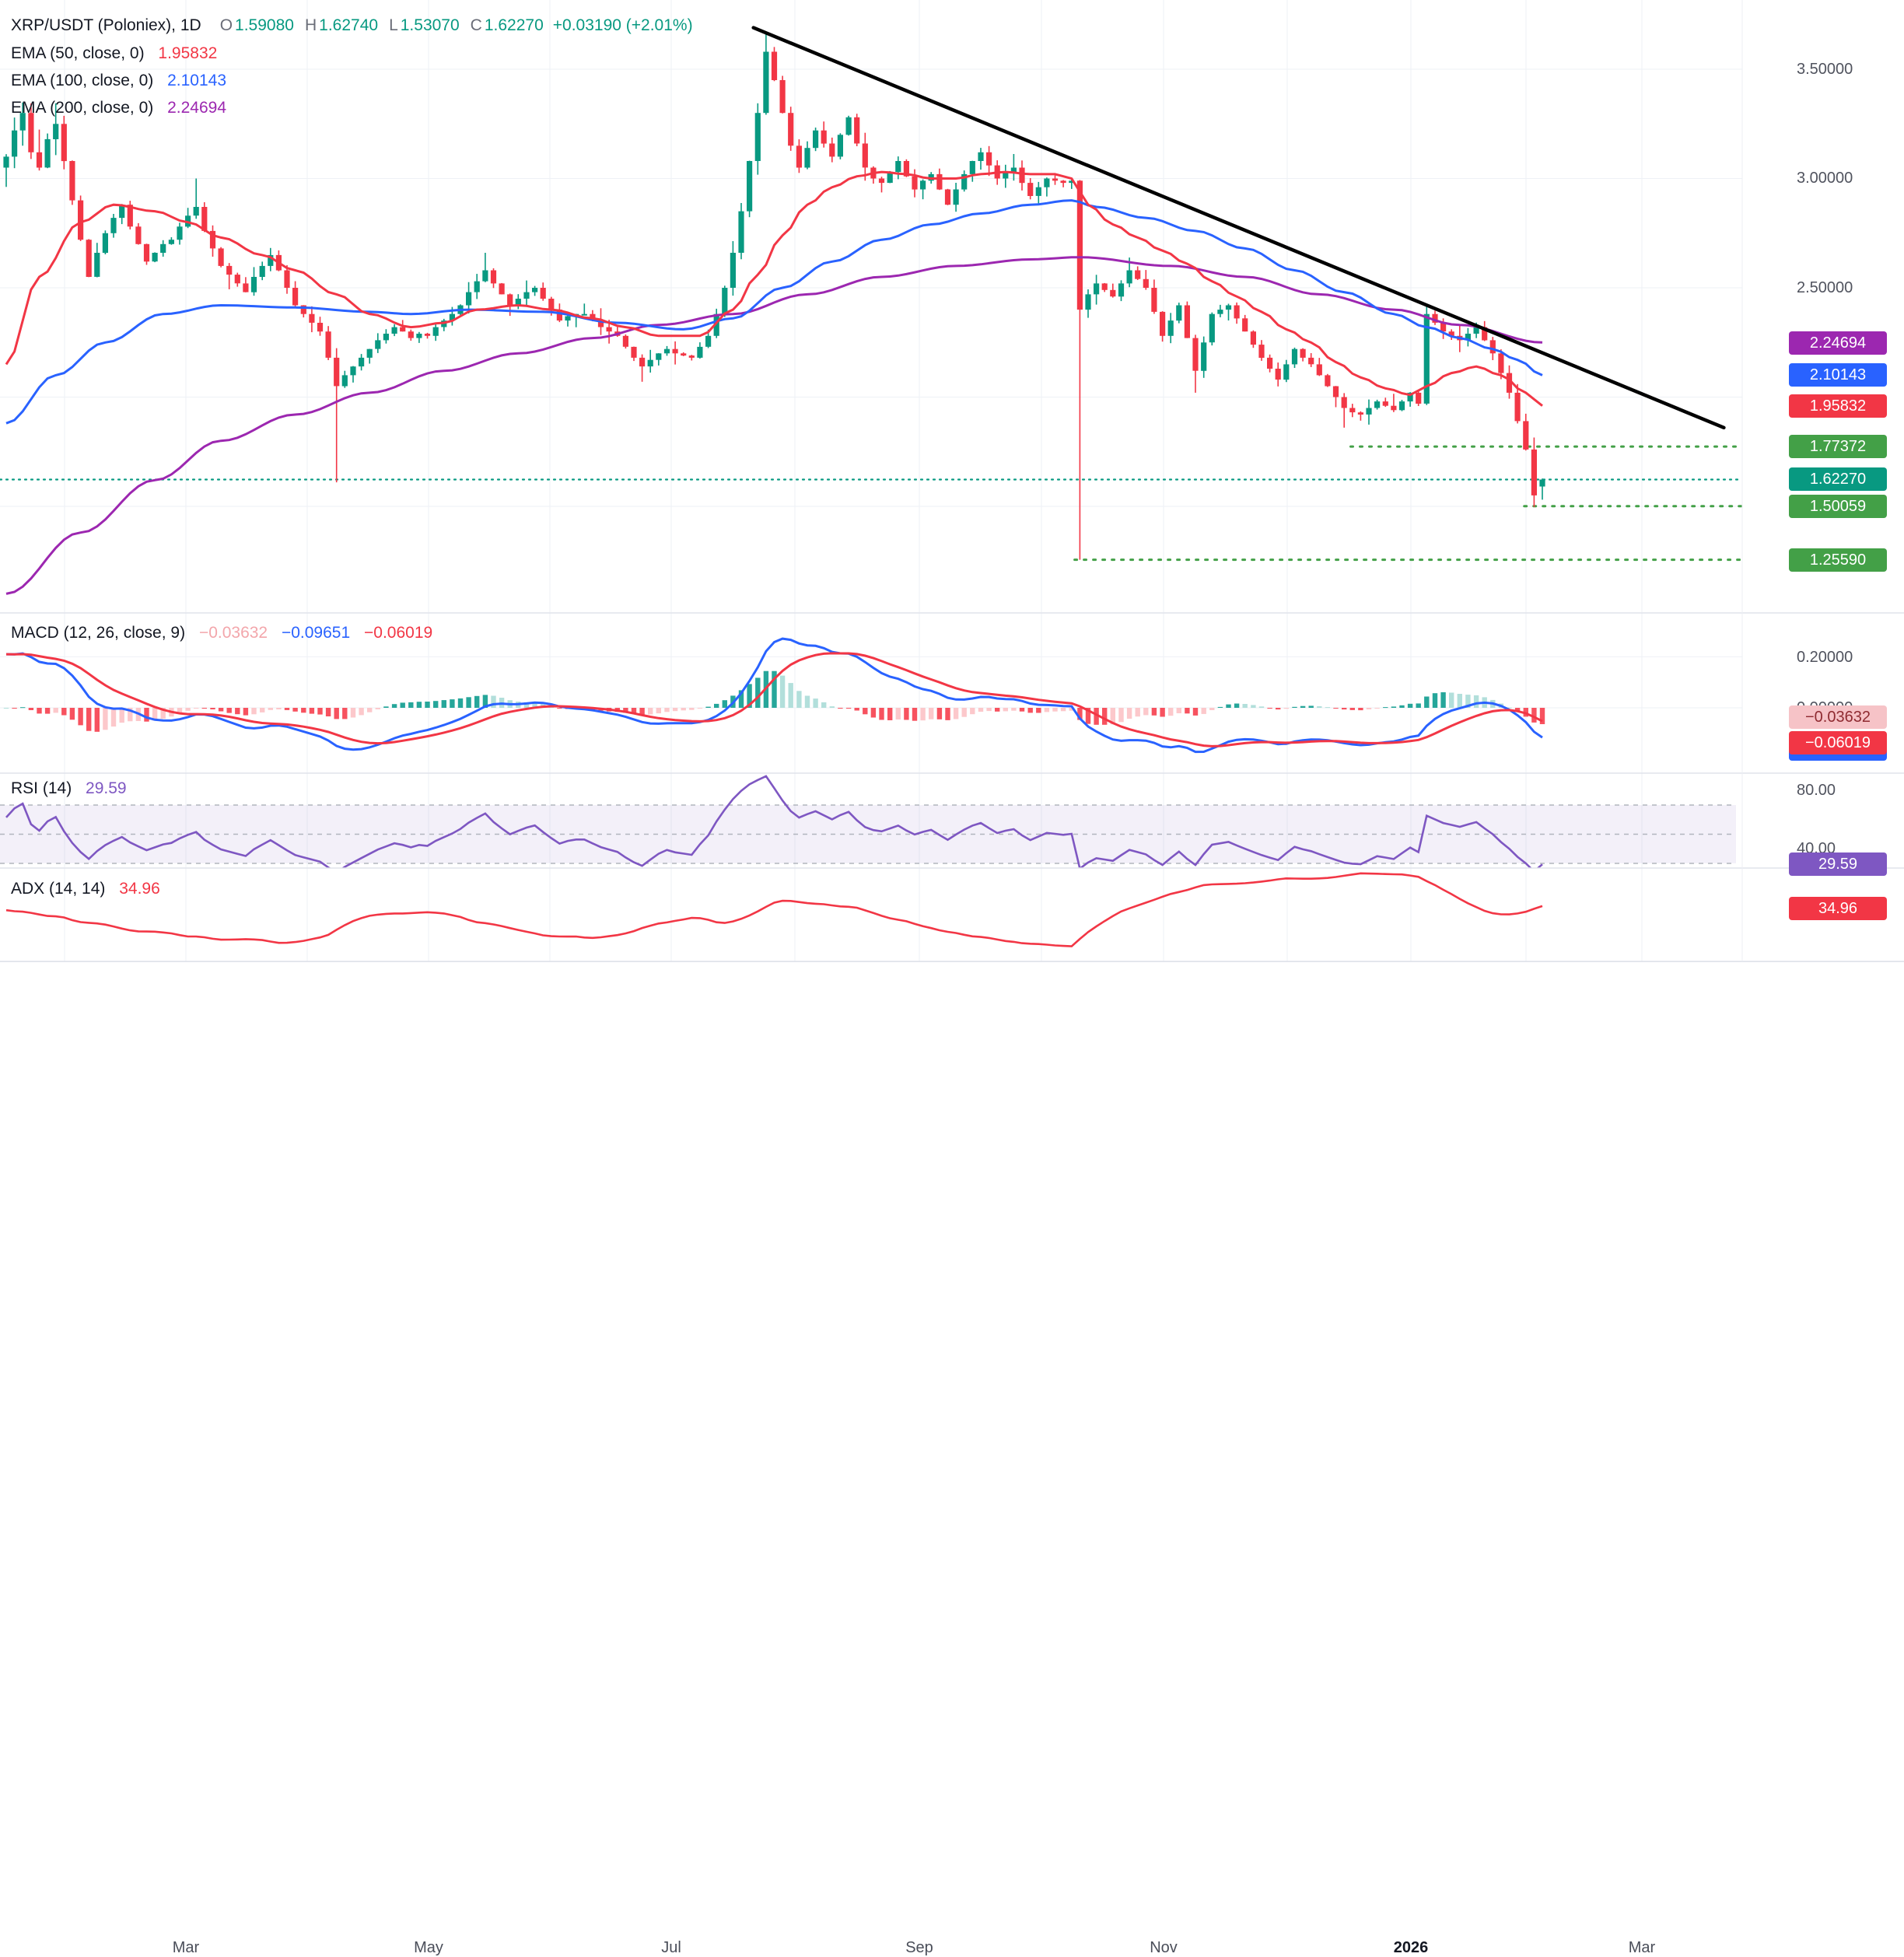 The width and height of the screenshot is (1904, 1957). What do you see at coordinates (59, 889) in the screenshot?
I see `adx-label: ADX (14, 14)` at bounding box center [59, 889].